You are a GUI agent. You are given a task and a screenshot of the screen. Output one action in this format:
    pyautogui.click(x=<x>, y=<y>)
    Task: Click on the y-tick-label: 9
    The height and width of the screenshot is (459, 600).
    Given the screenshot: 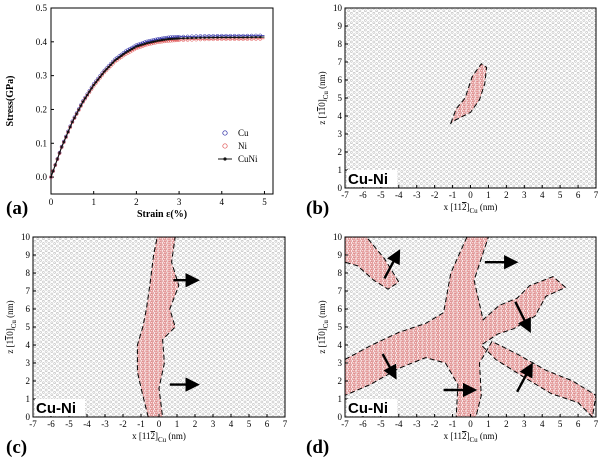 What is the action you would take?
    pyautogui.click(x=28, y=255)
    